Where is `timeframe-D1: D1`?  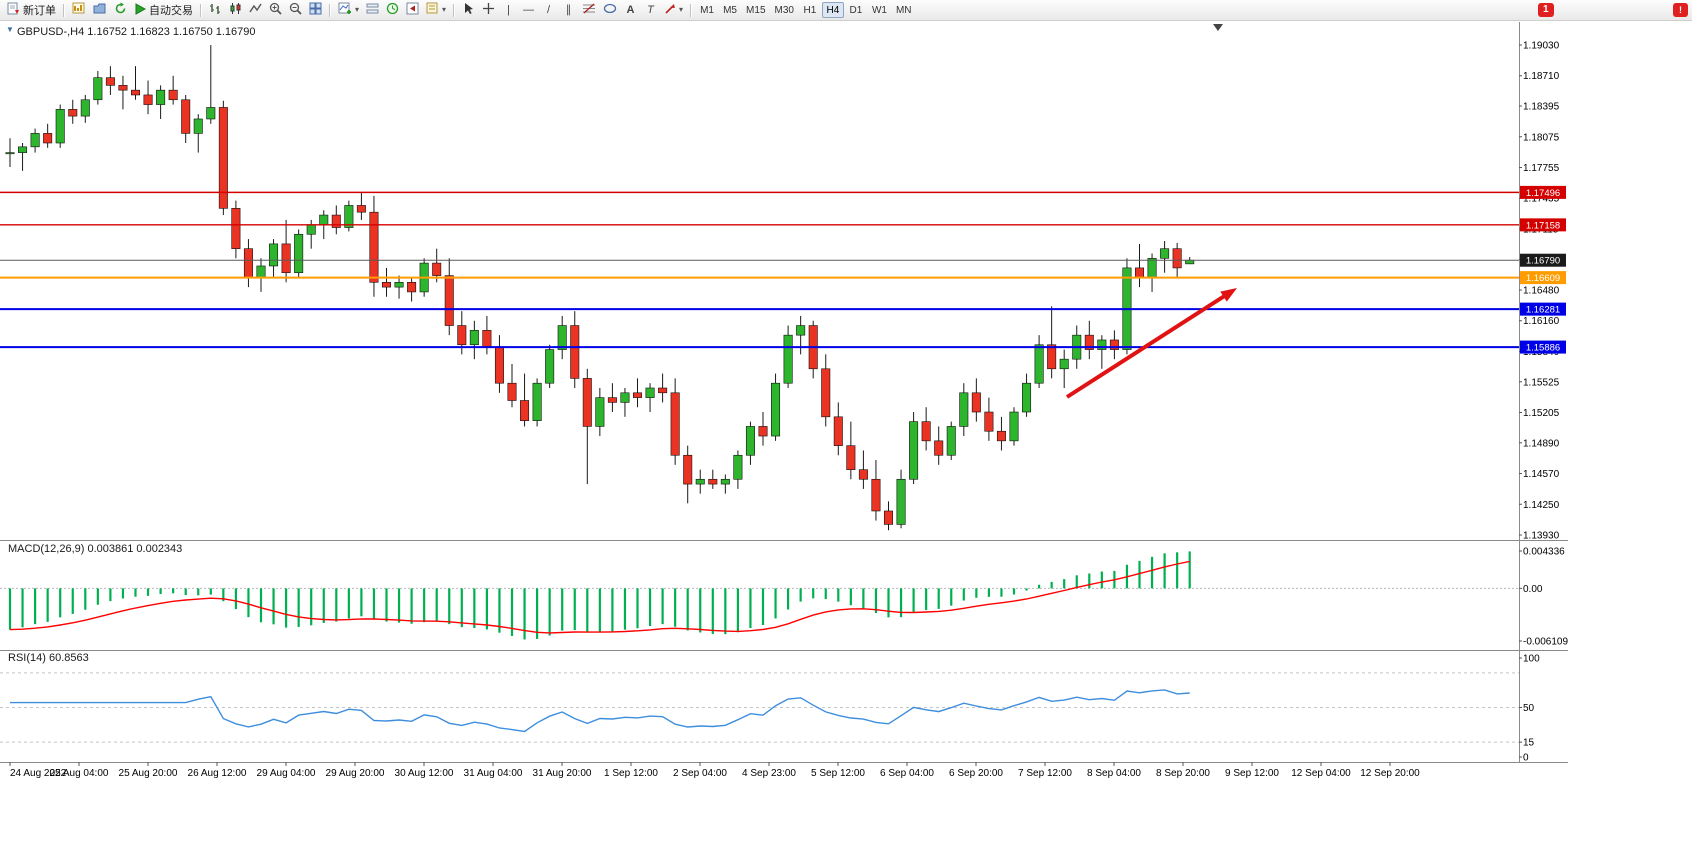 timeframe-D1: D1 is located at coordinates (856, 10).